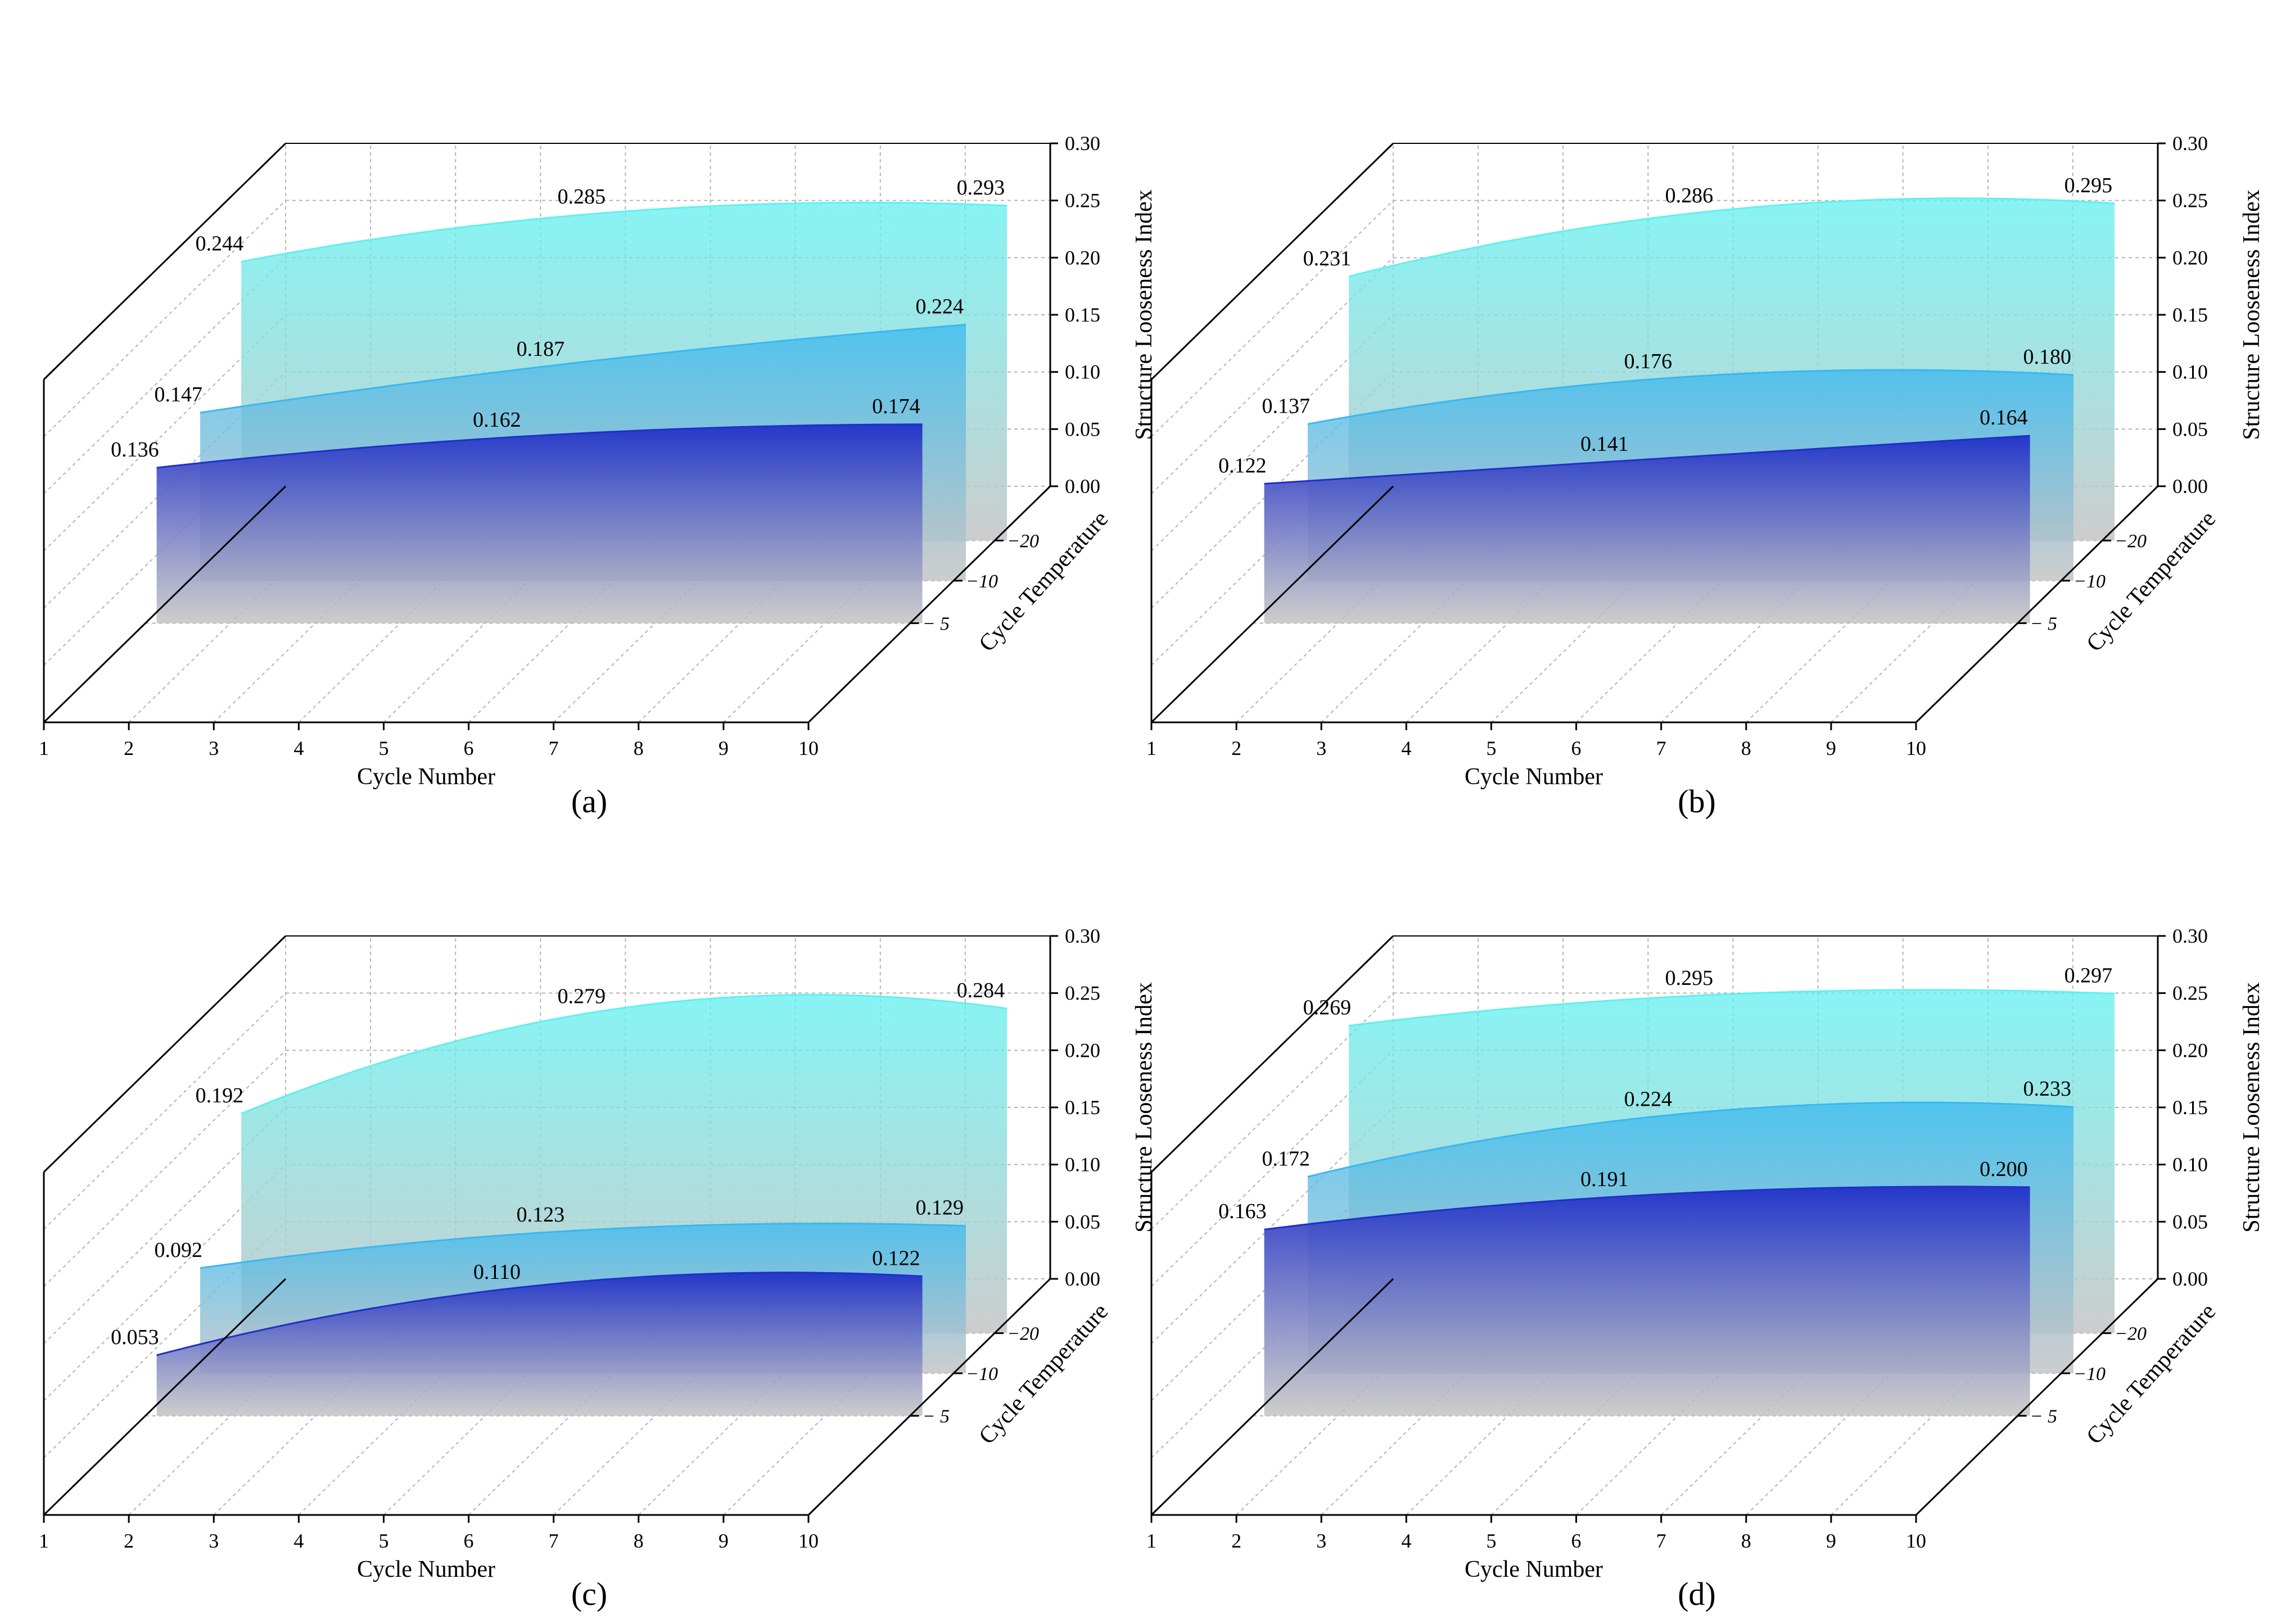 The height and width of the screenshot is (1624, 2277). Describe the element at coordinates (2190, 372) in the screenshot. I see `z-tick-label: 0.10` at that location.